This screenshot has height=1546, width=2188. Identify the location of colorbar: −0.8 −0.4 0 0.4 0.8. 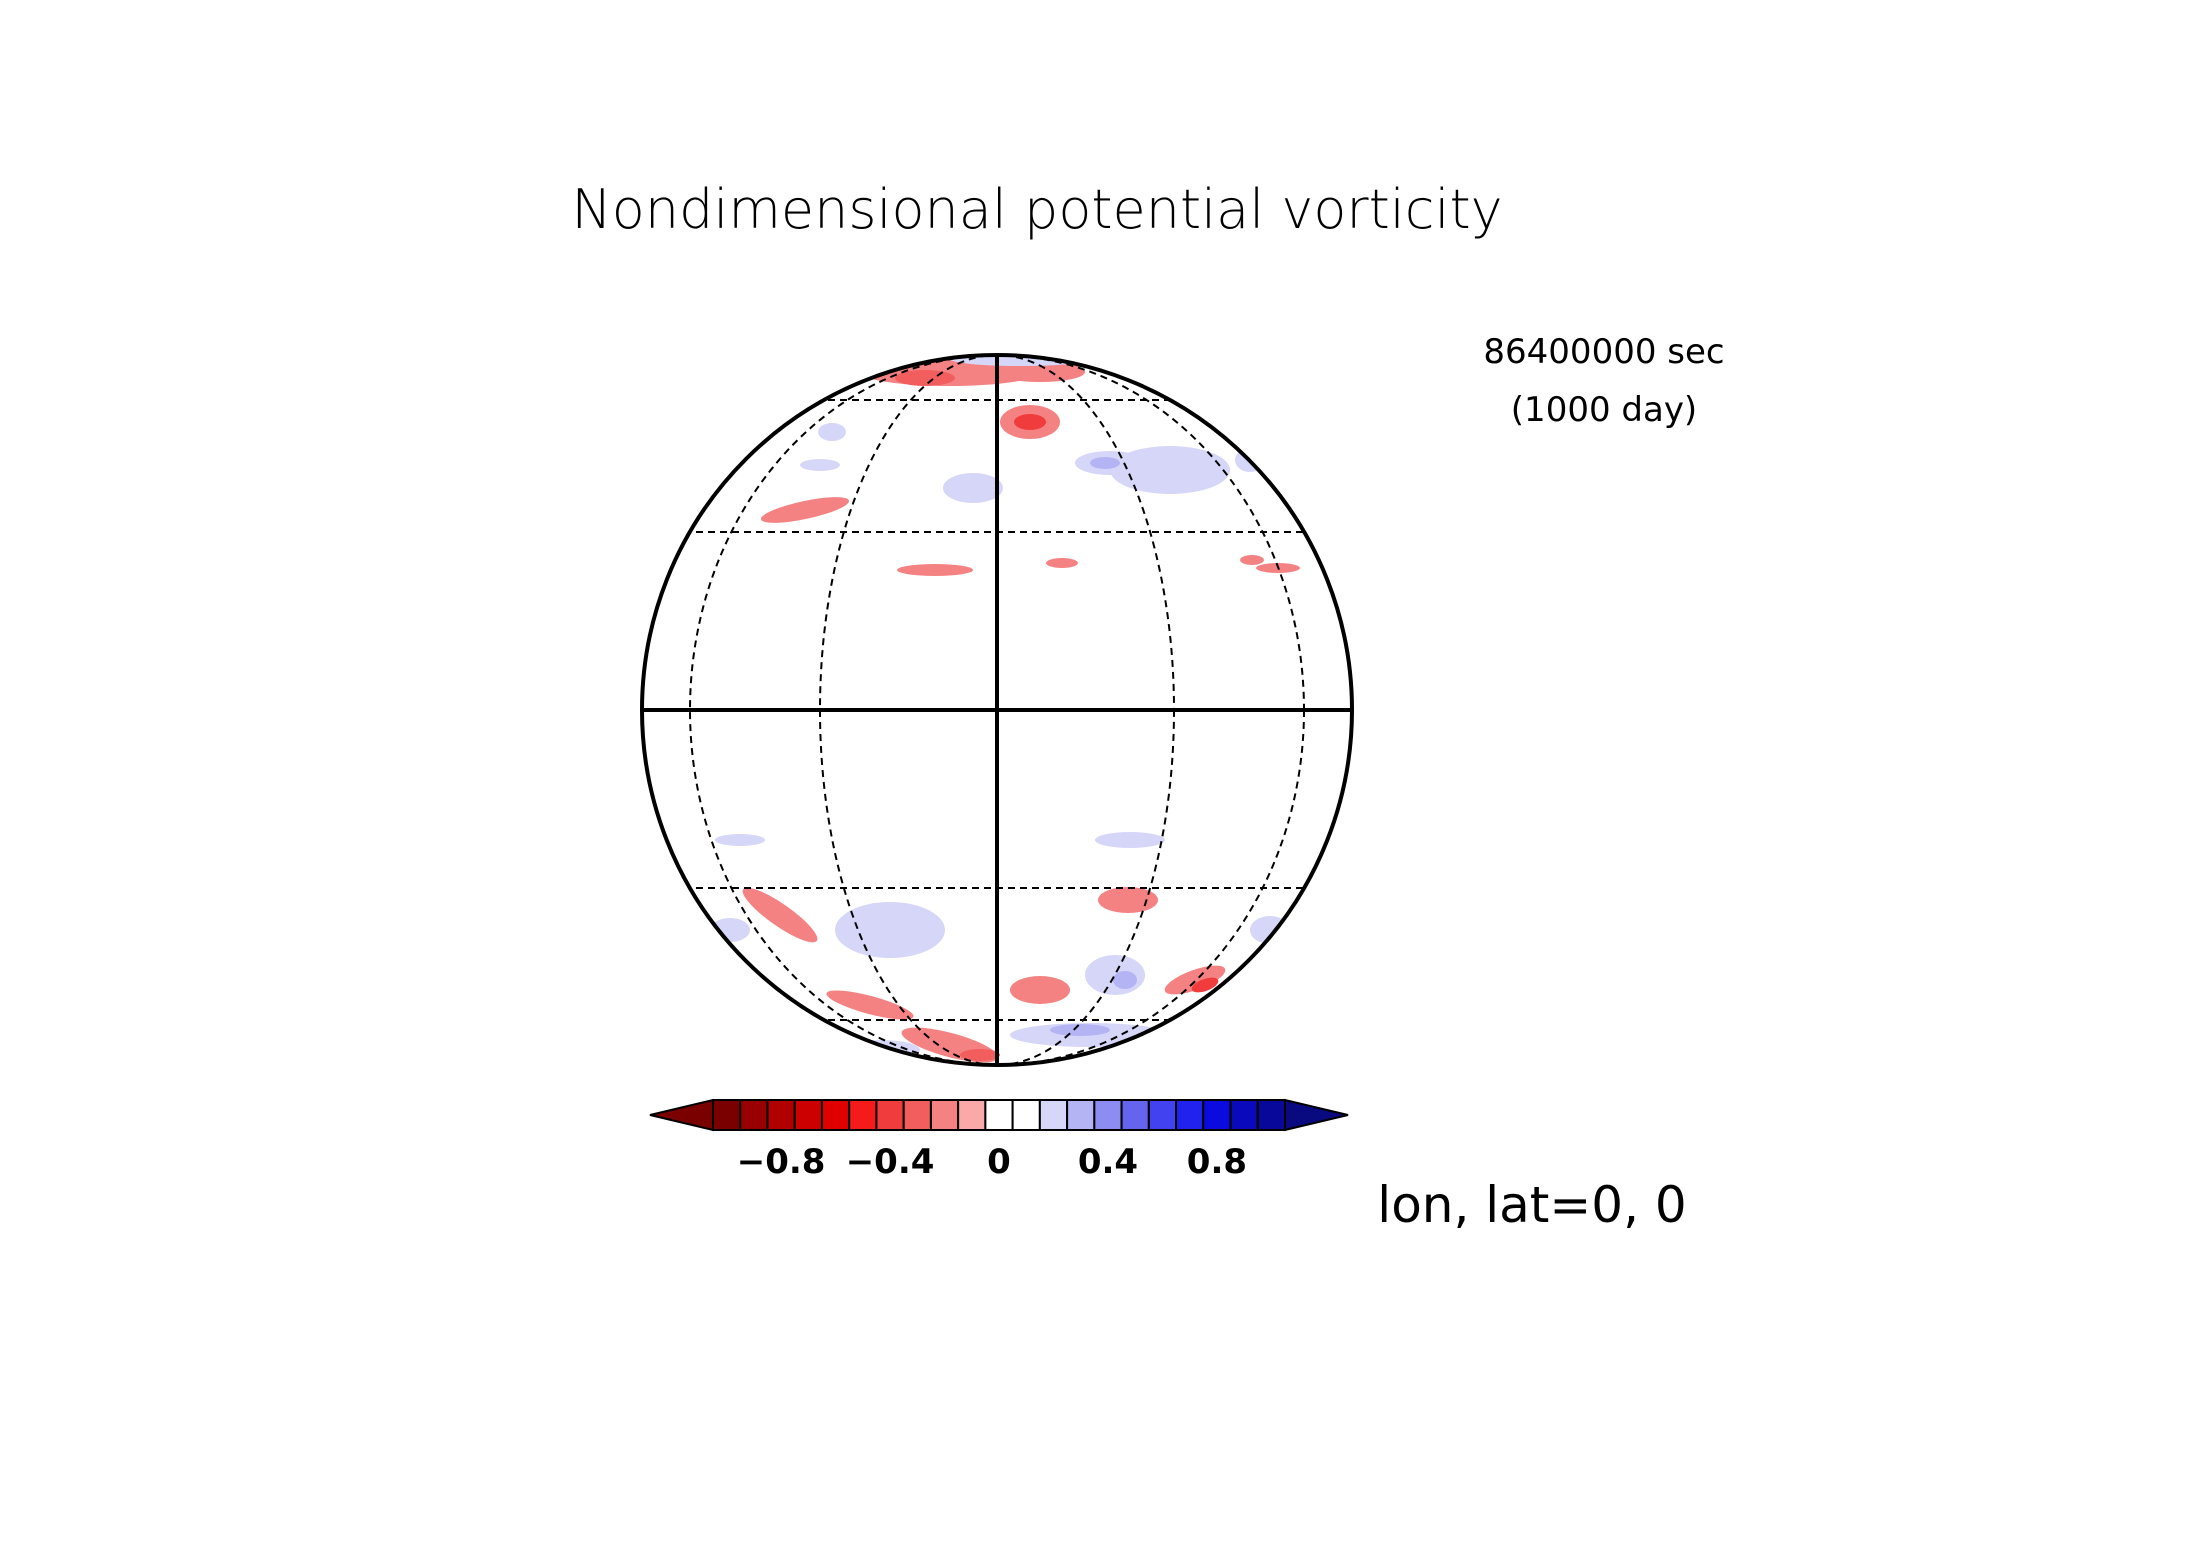
(999, 1140).